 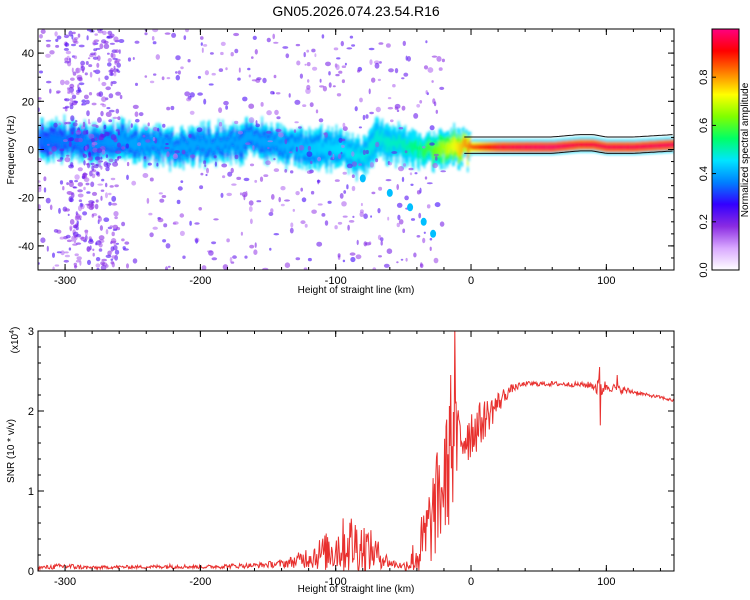 What do you see at coordinates (707, 174) in the screenshot?
I see `colorbar-ticks: 0.0 0.2 0.4 0.6 0.8` at bounding box center [707, 174].